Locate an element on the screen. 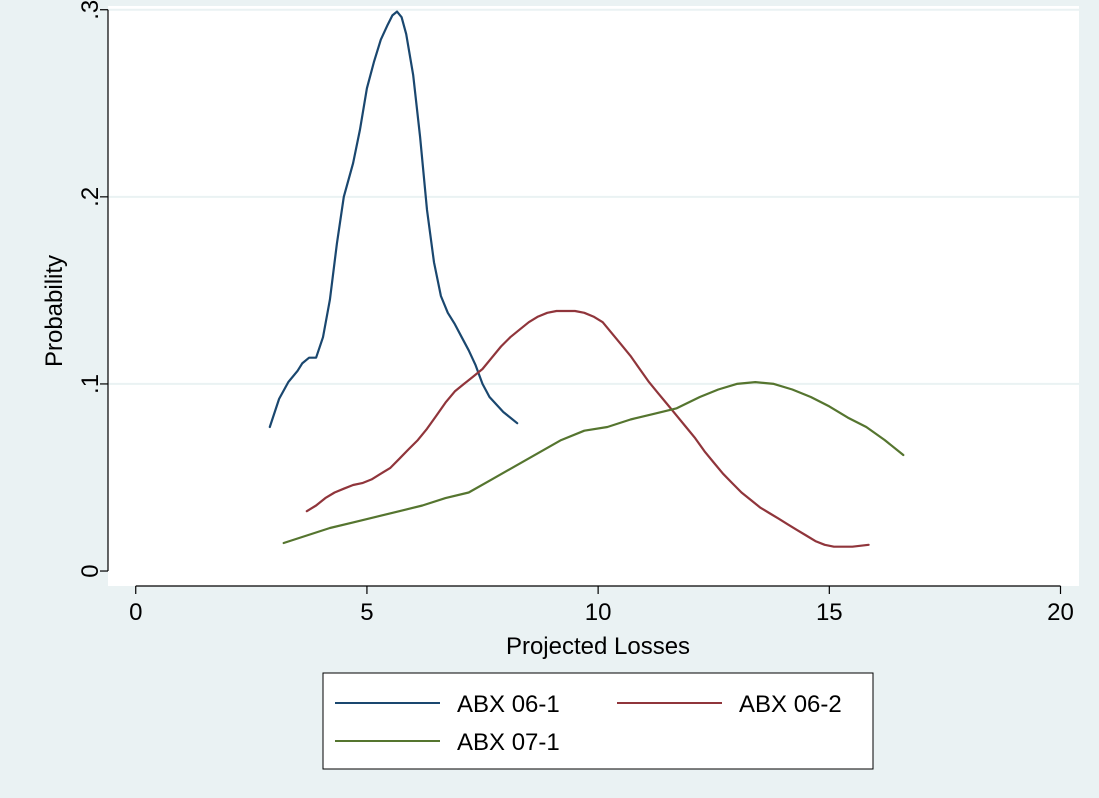  legend-box is located at coordinates (598, 721).